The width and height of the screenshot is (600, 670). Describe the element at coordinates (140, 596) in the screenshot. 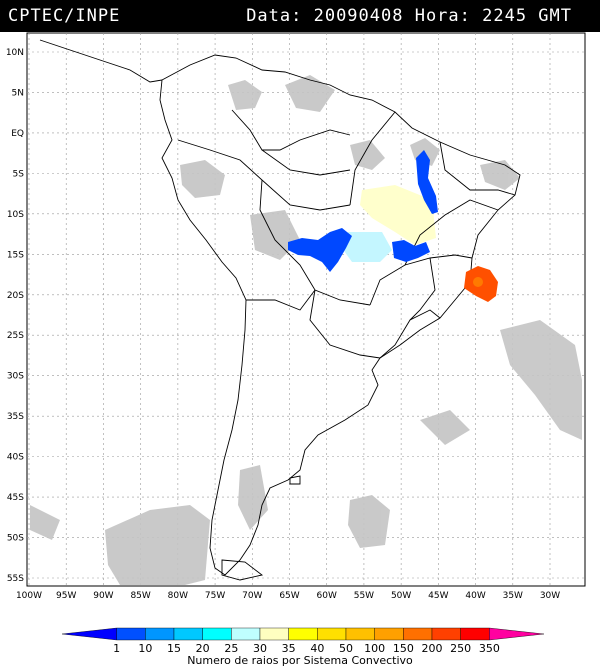

I see `lon-tick-label: 85W` at that location.